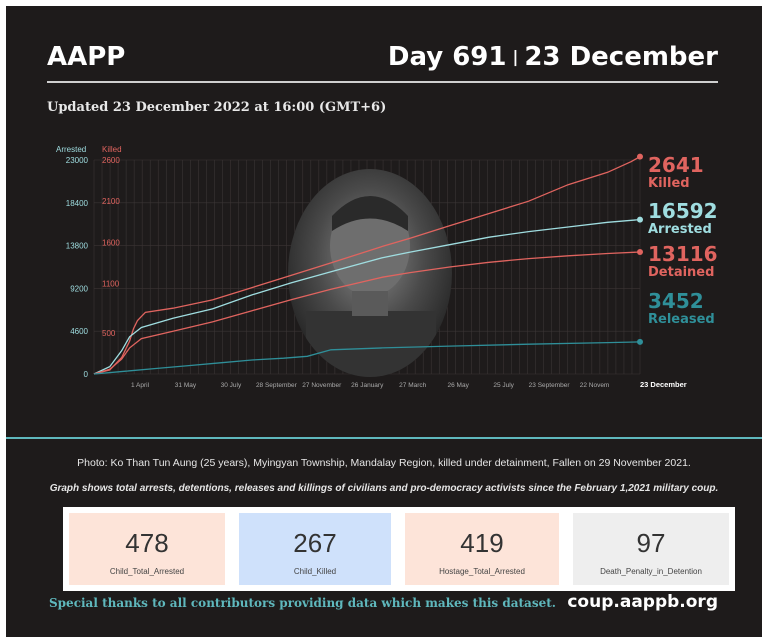 Image resolution: width=768 pixels, height=643 pixels. I want to click on x-tick-label: 26 May, so click(459, 385).